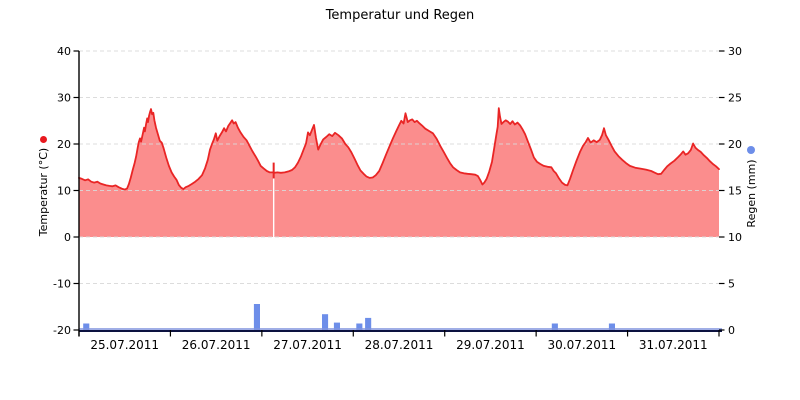 Image resolution: width=800 pixels, height=400 pixels. Describe the element at coordinates (64, 98) in the screenshot. I see `left-axis-tick-label: 30` at that location.